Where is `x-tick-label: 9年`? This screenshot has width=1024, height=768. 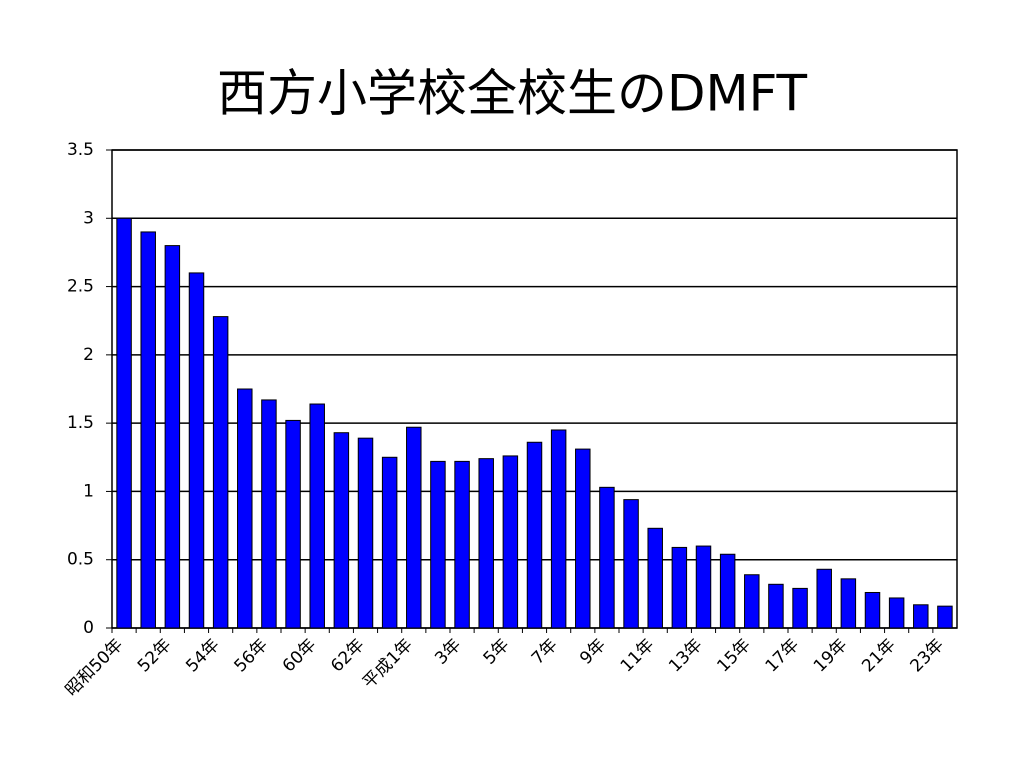
x-tick-label: 9年 is located at coordinates (593, 652).